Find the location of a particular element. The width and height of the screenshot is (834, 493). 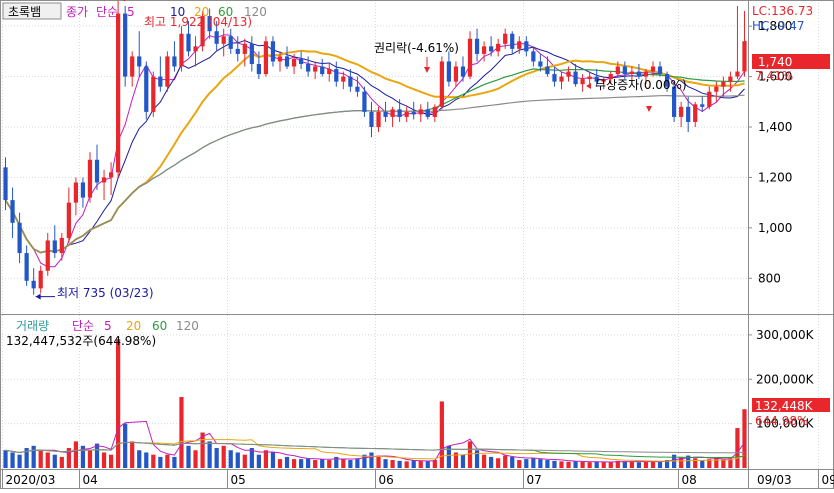

volume-ma120-legend: 120 is located at coordinates (187, 326).